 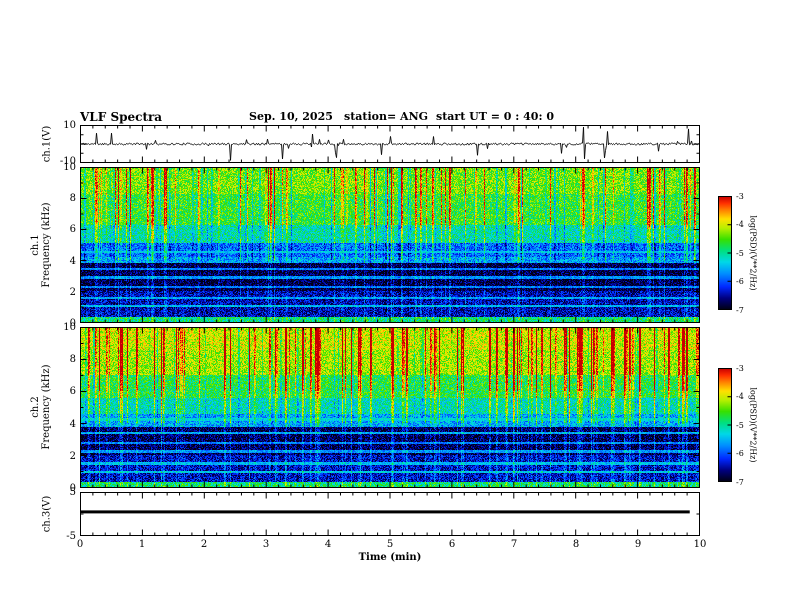 I want to click on ch1-spec-ytick: 10, so click(x=69, y=167).